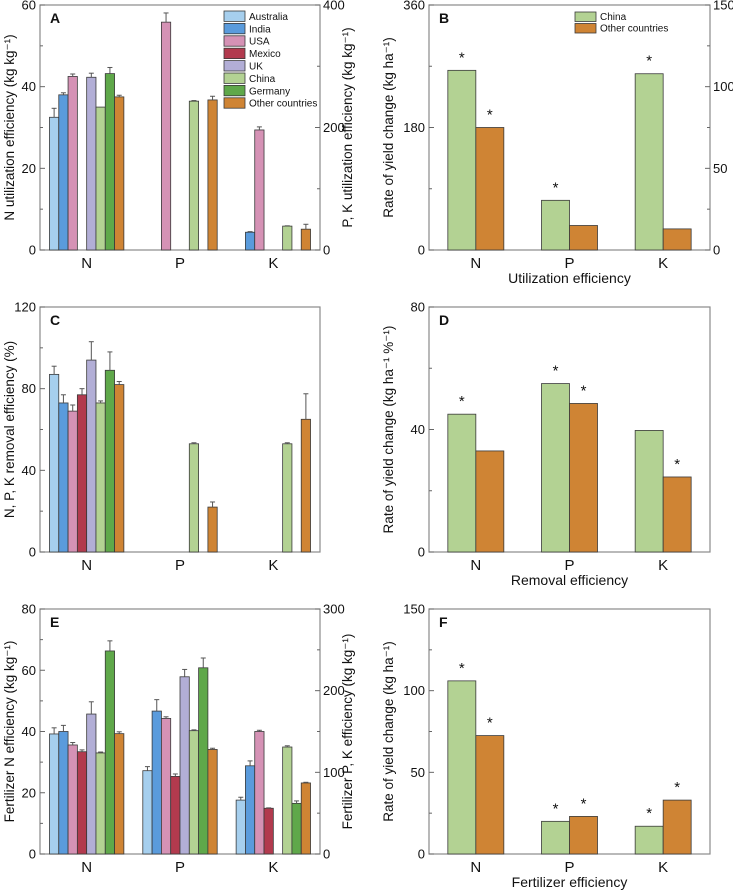 The height and width of the screenshot is (890, 733). What do you see at coordinates (273, 263) in the screenshot?
I see `category-label: K` at bounding box center [273, 263].